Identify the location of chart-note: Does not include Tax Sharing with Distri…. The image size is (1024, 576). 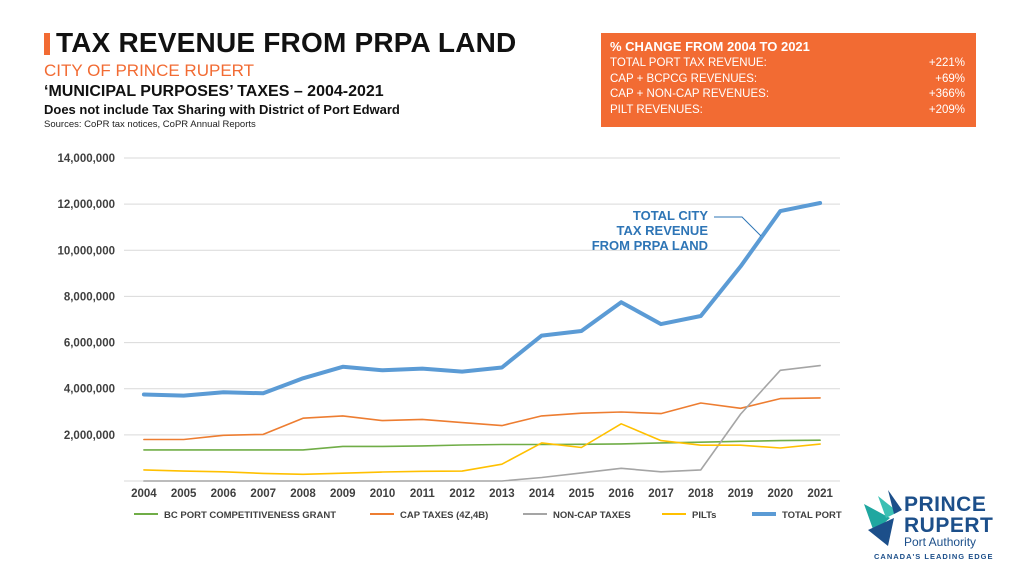
(222, 109).